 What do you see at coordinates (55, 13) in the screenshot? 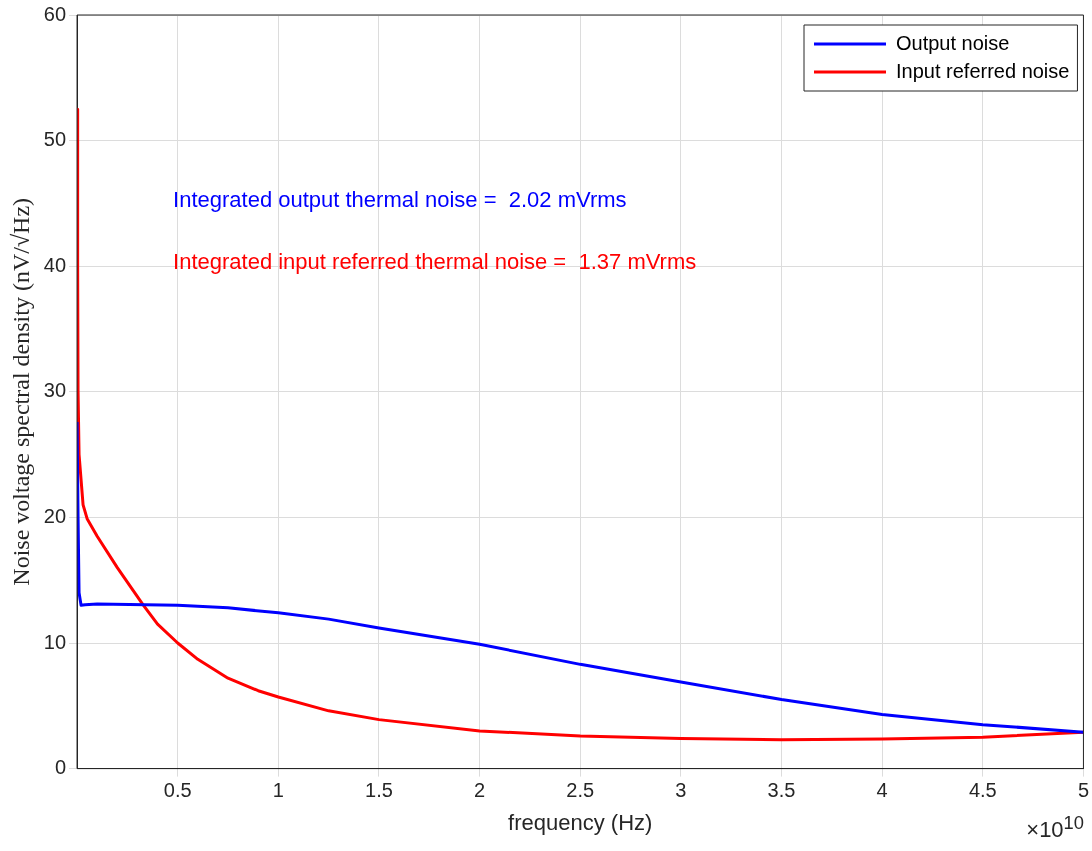
I see `y-tick-label: 60` at bounding box center [55, 13].